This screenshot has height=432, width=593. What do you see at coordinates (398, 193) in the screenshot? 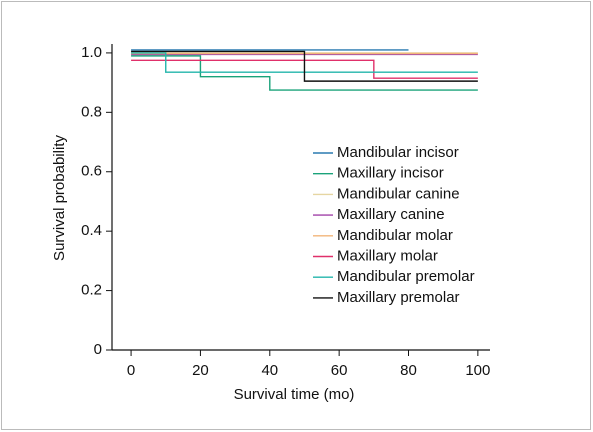
I see `legend-label: Mandibular canine` at bounding box center [398, 193].